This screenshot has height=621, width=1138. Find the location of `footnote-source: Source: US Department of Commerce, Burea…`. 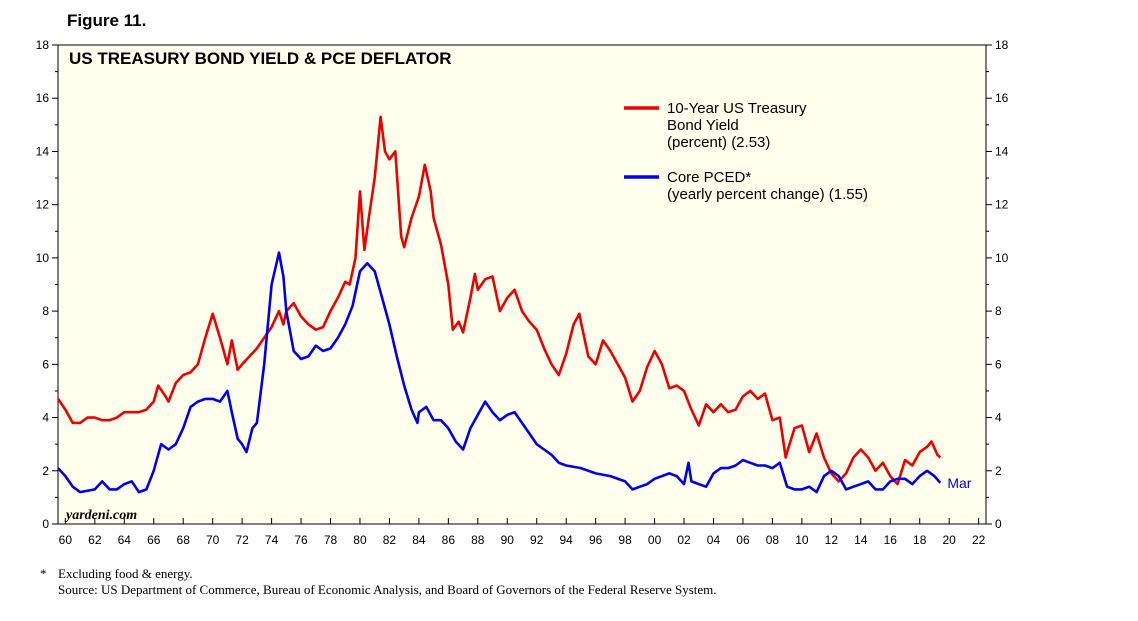

footnote-source: Source: US Department of Commerce, Burea… is located at coordinates (387, 589).